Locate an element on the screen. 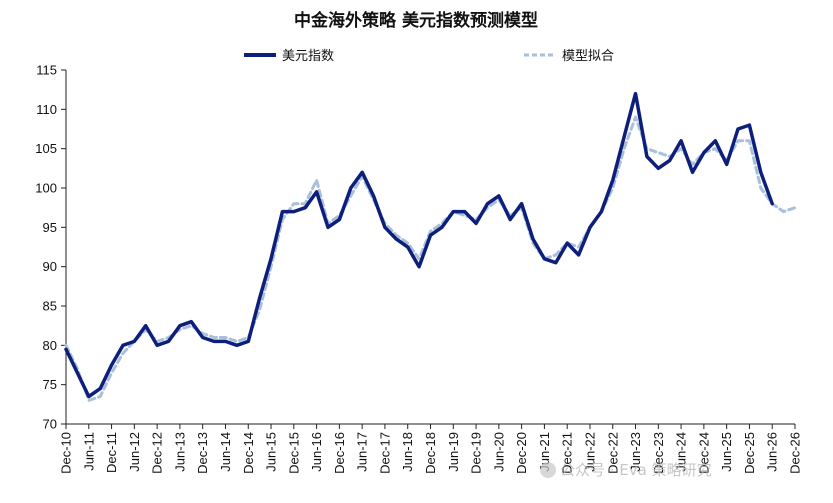 This screenshot has height=503, width=833. x-tick-label: Dec-25 is located at coordinates (749, 453).